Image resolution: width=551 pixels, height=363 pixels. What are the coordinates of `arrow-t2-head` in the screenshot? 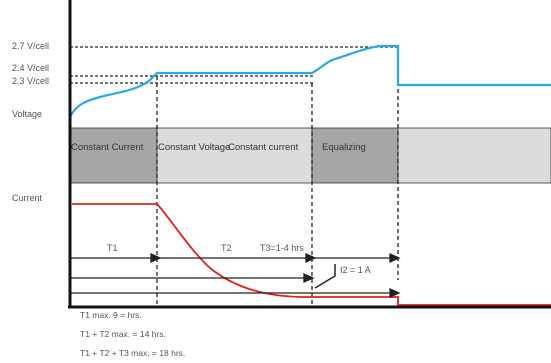 It's located at (311, 258).